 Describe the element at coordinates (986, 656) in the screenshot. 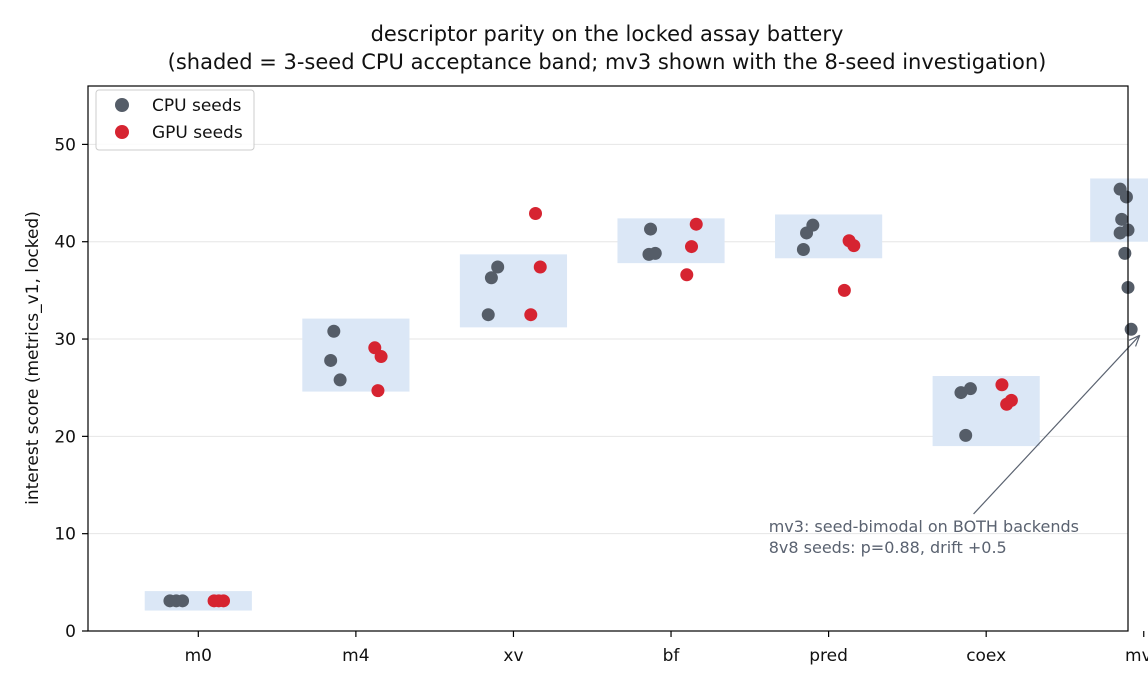

I see `x-tick-label-coex: coex` at that location.